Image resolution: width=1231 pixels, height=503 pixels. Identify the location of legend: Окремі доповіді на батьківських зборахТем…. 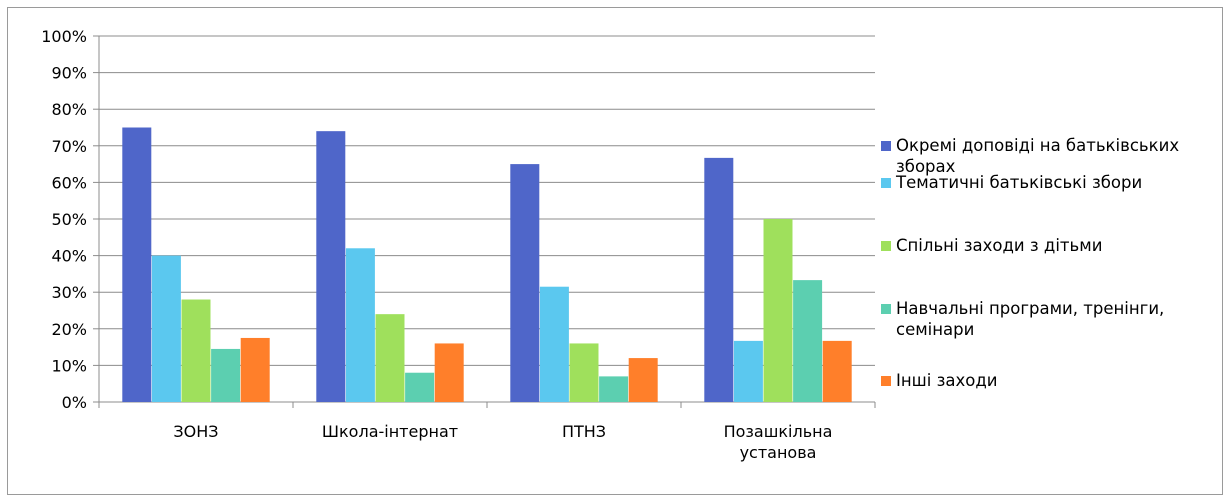
(1030, 263).